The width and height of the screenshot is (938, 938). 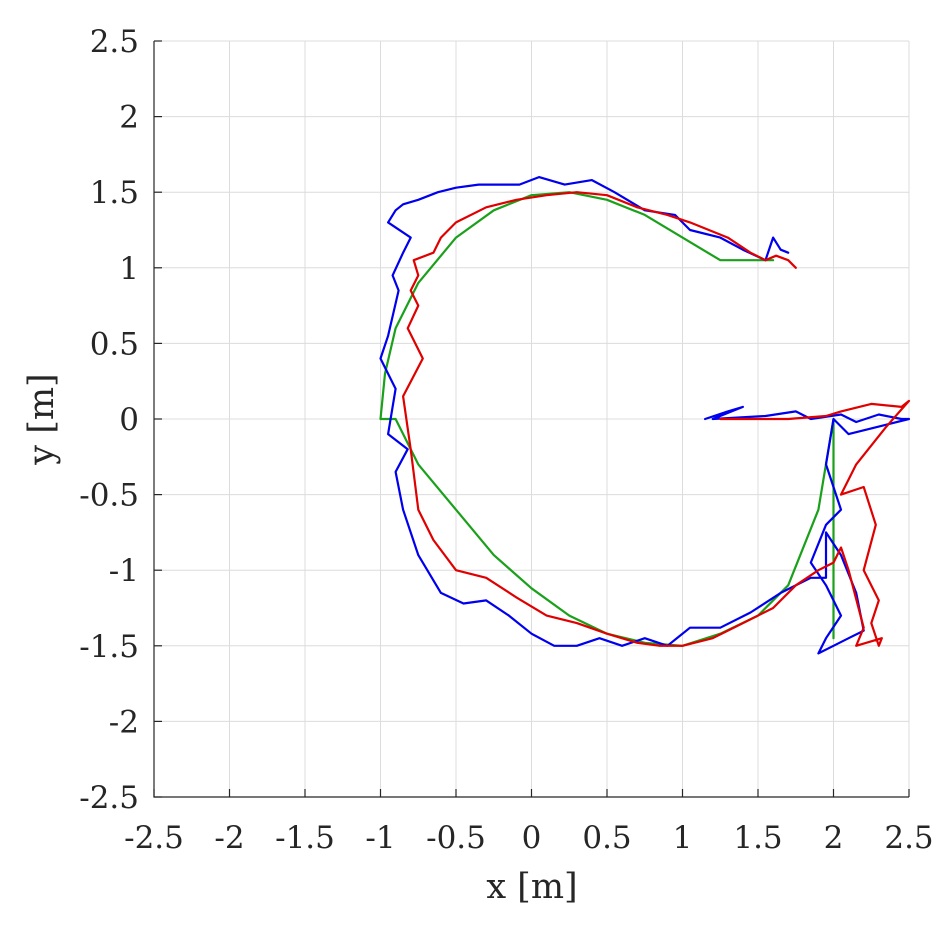 I want to click on y-tick-label: 1.5, so click(x=114, y=193).